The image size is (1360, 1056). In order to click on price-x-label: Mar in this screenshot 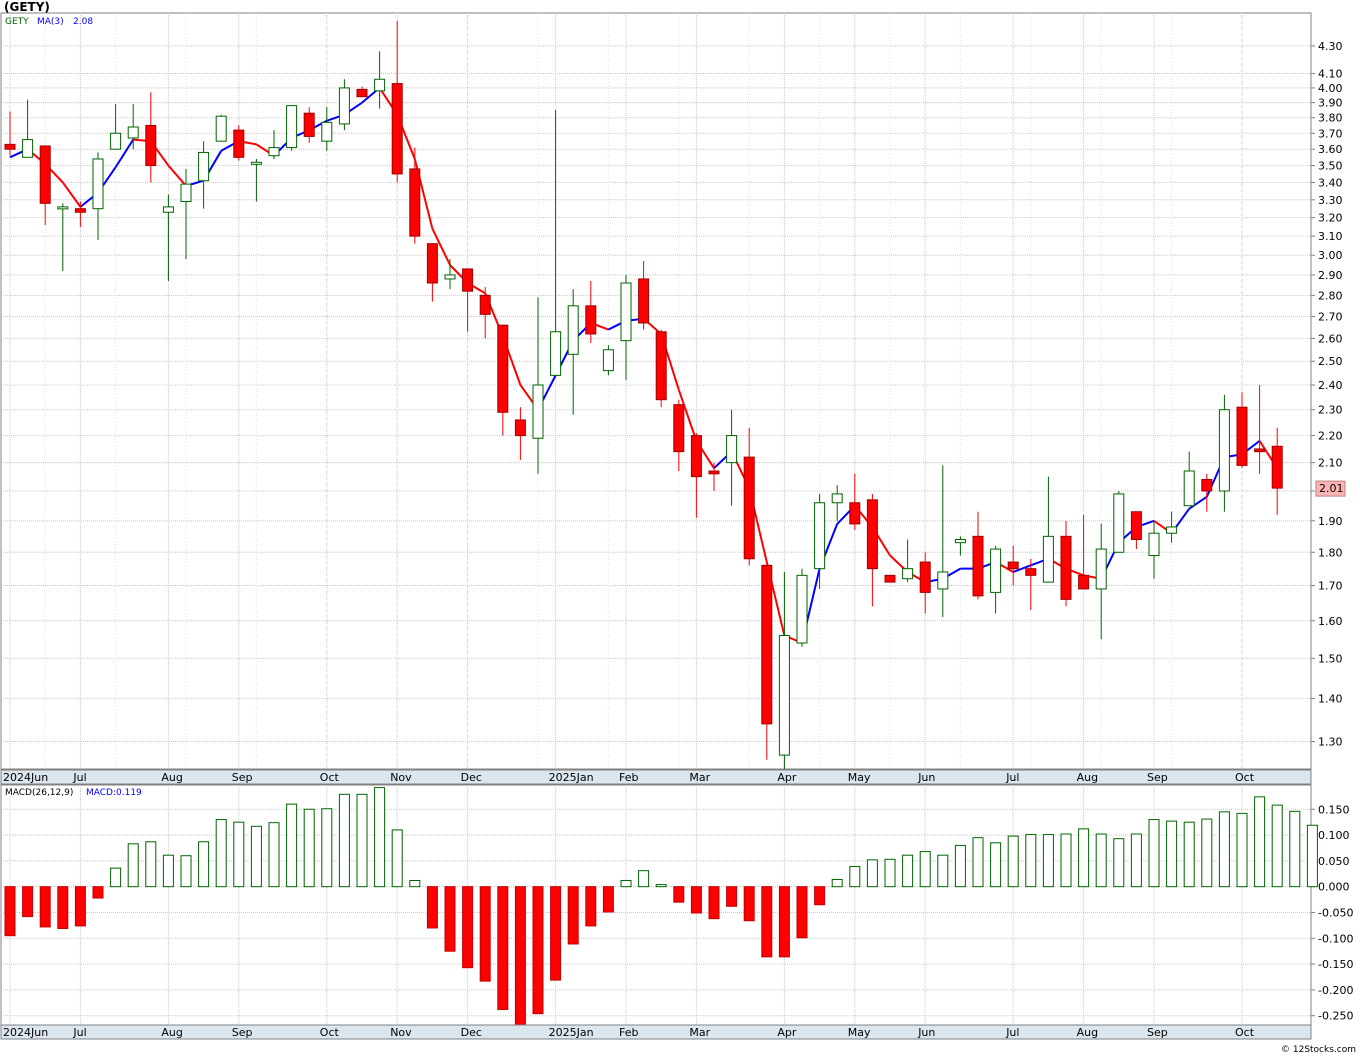, I will do `click(699, 777)`.